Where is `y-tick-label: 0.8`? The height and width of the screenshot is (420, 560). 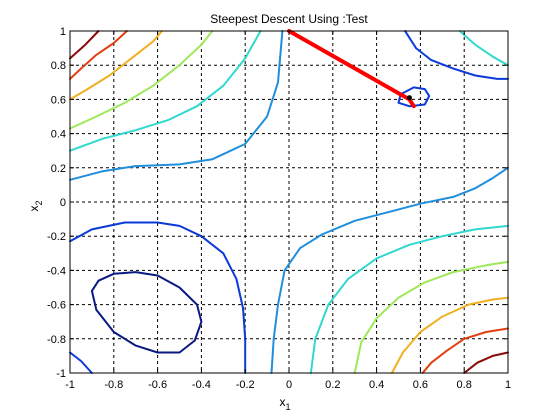 y-tick-label: 0.8 is located at coordinates (58, 66).